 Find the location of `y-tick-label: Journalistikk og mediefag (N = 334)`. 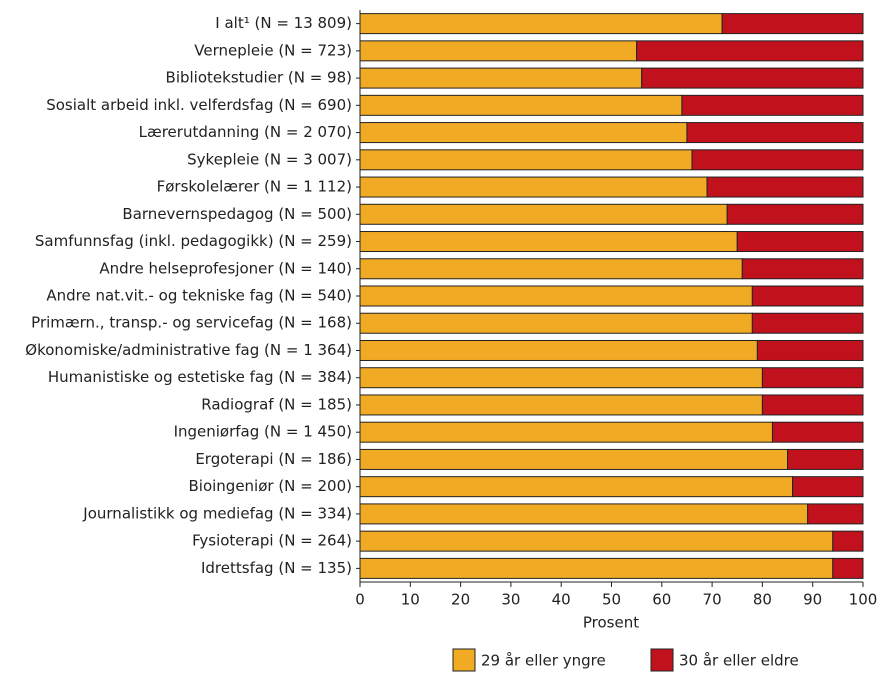

y-tick-label: Journalistikk og mediefag (N = 334) is located at coordinates (217, 513).